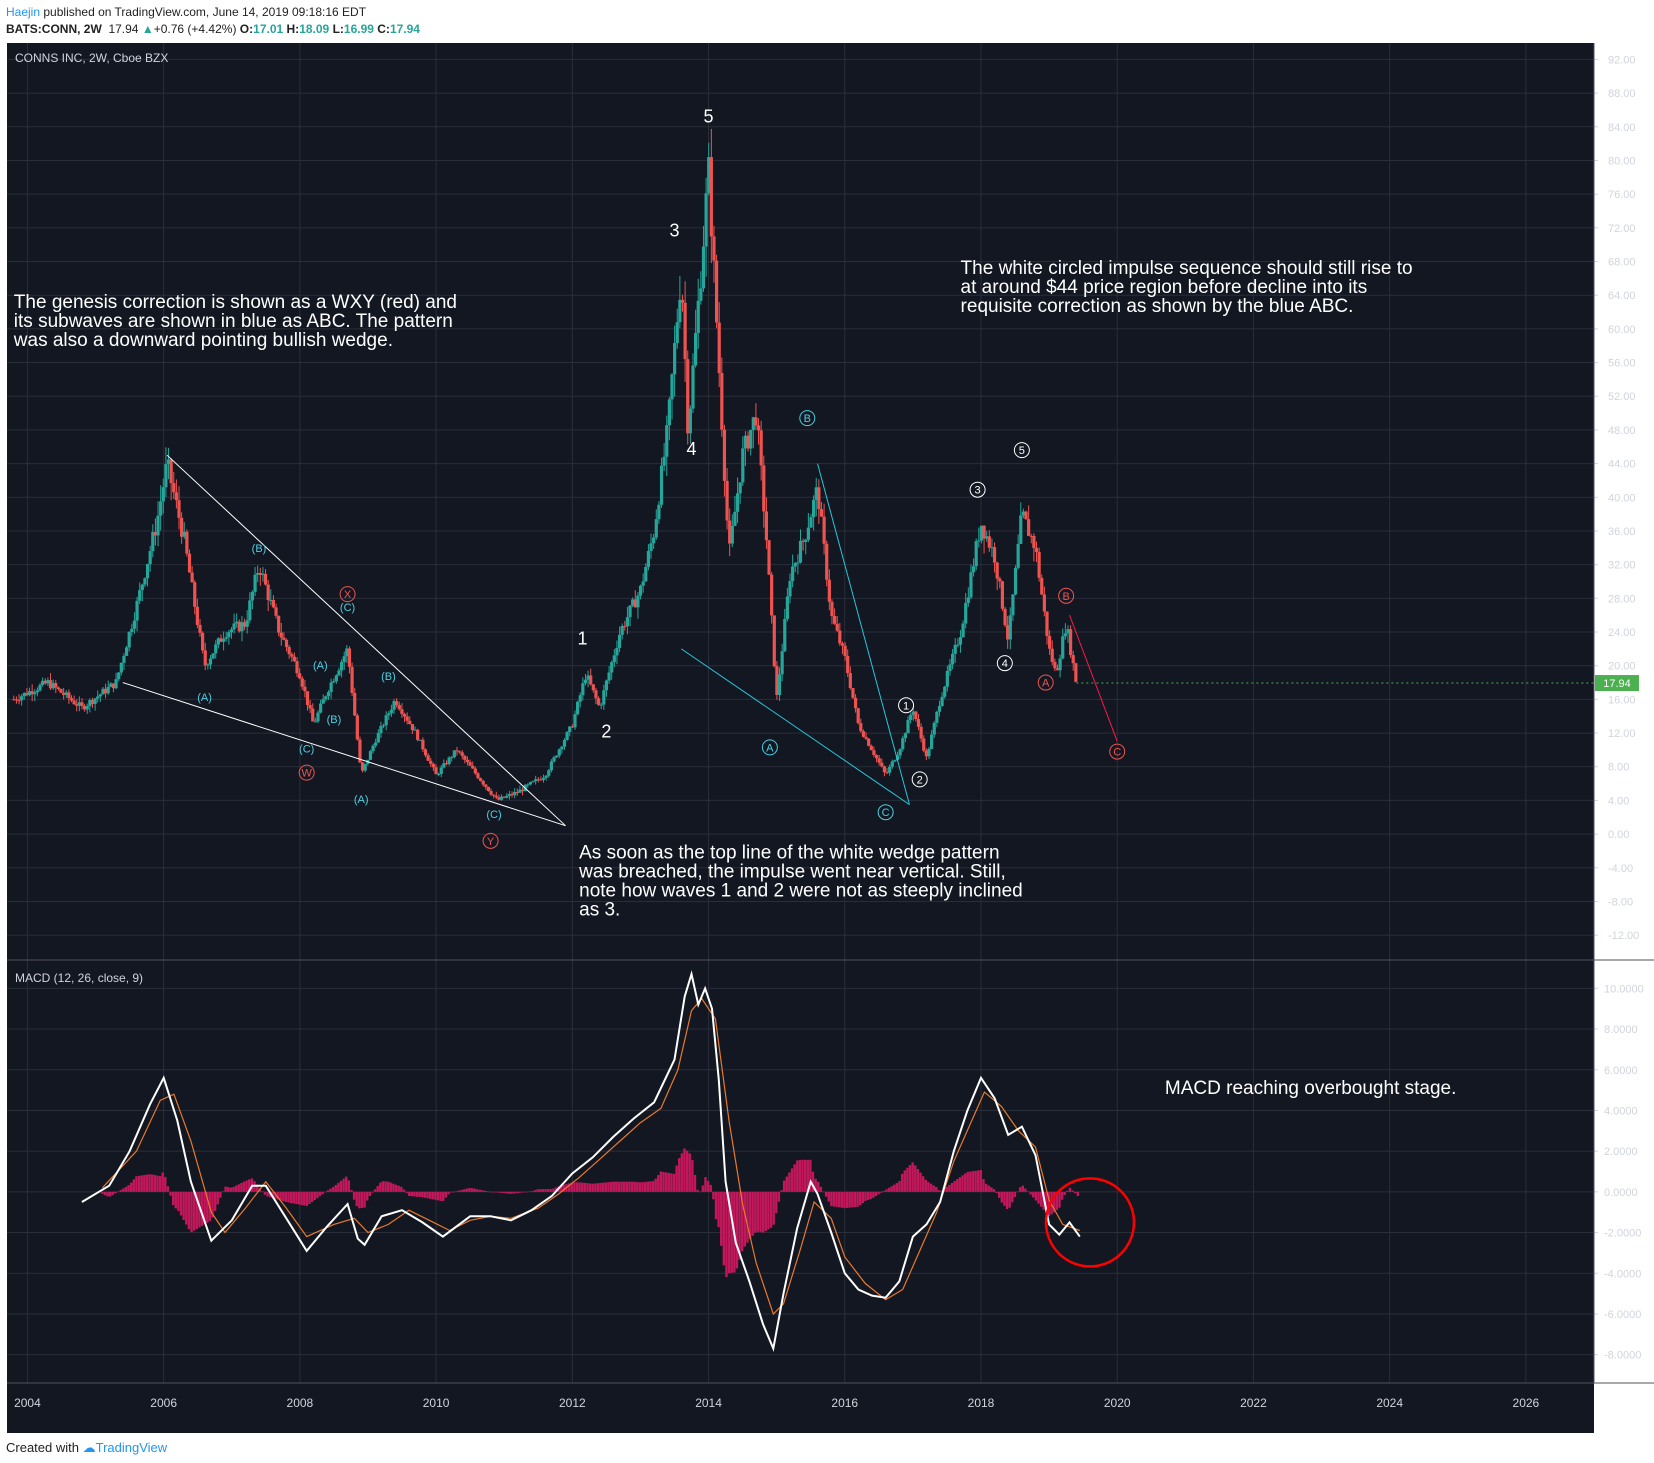 The width and height of the screenshot is (1654, 1463). Describe the element at coordinates (1253, 1403) in the screenshot. I see `x-tick-label: 2022` at that location.